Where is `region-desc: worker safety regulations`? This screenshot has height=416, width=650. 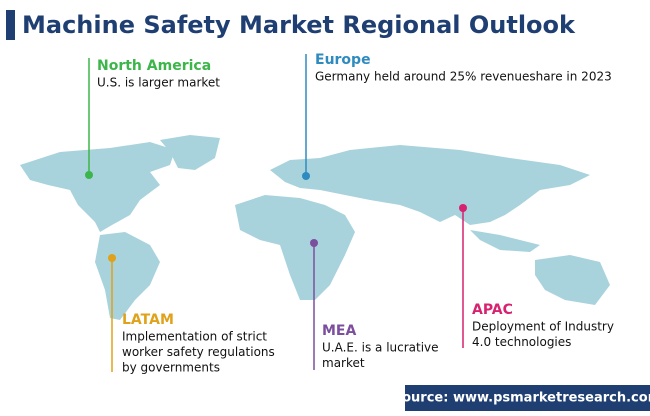 region-desc: worker safety regulations is located at coordinates (198, 352).